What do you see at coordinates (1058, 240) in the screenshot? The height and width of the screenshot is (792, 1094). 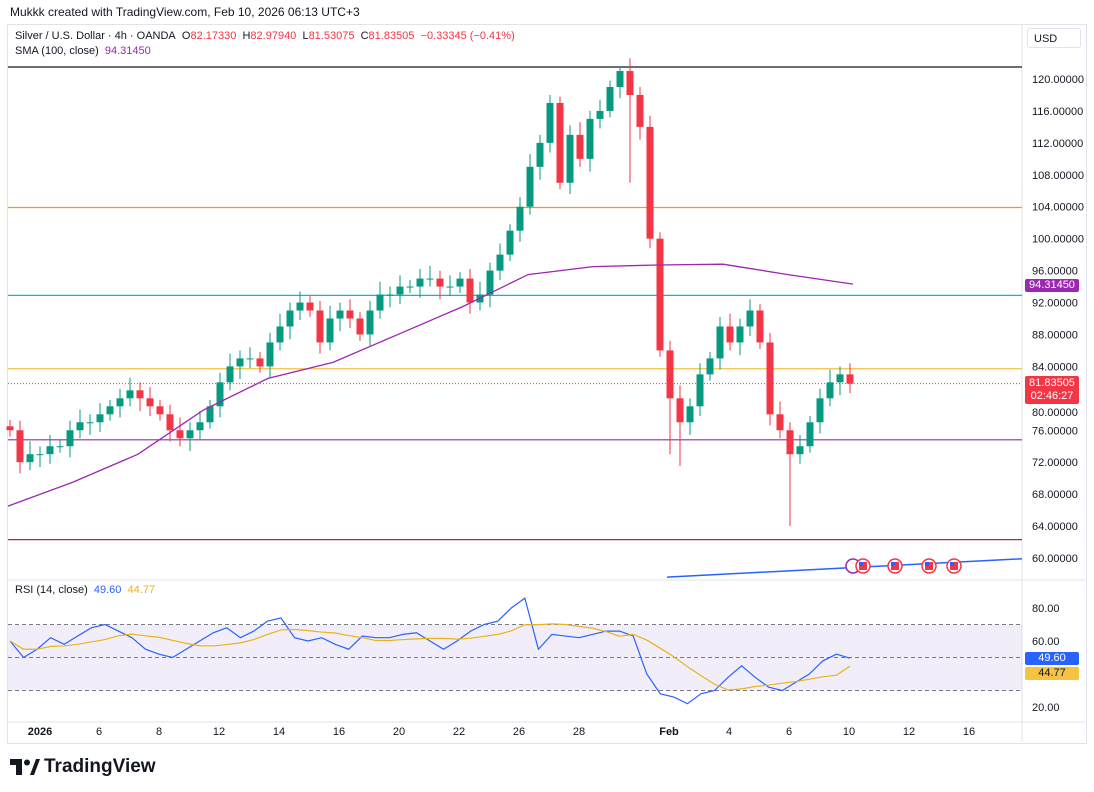 I see `price-tick-label: 100.00000` at bounding box center [1058, 240].